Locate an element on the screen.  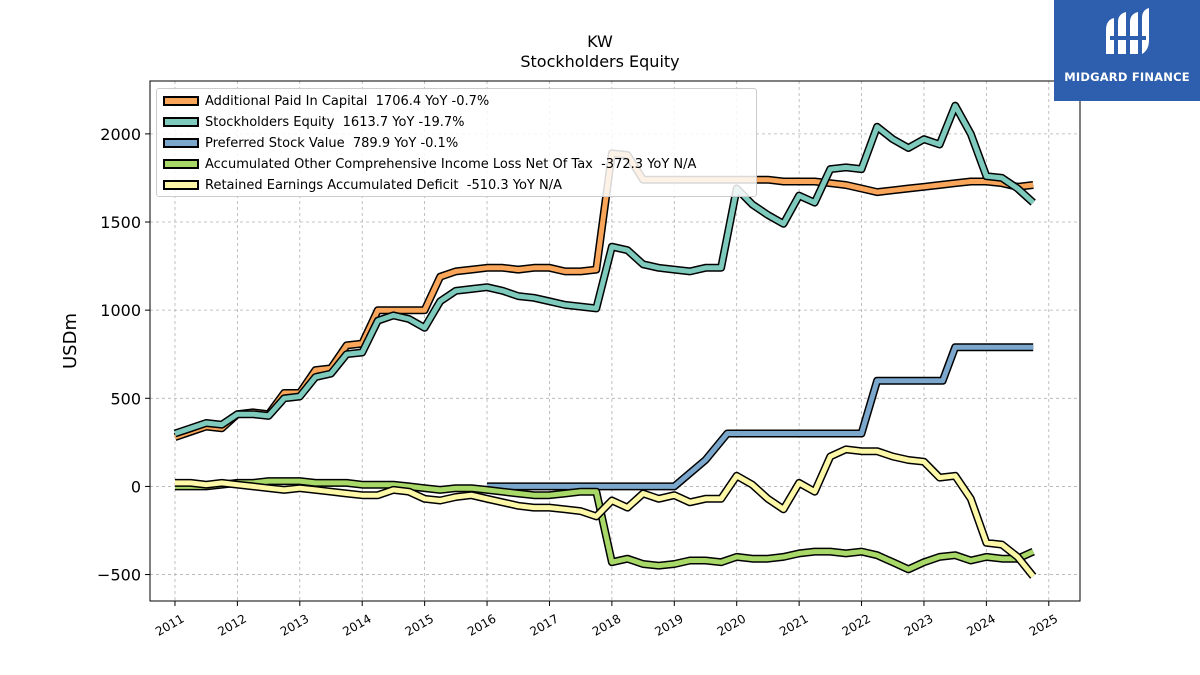
y-tick-label: 2000 is located at coordinates (120, 134).